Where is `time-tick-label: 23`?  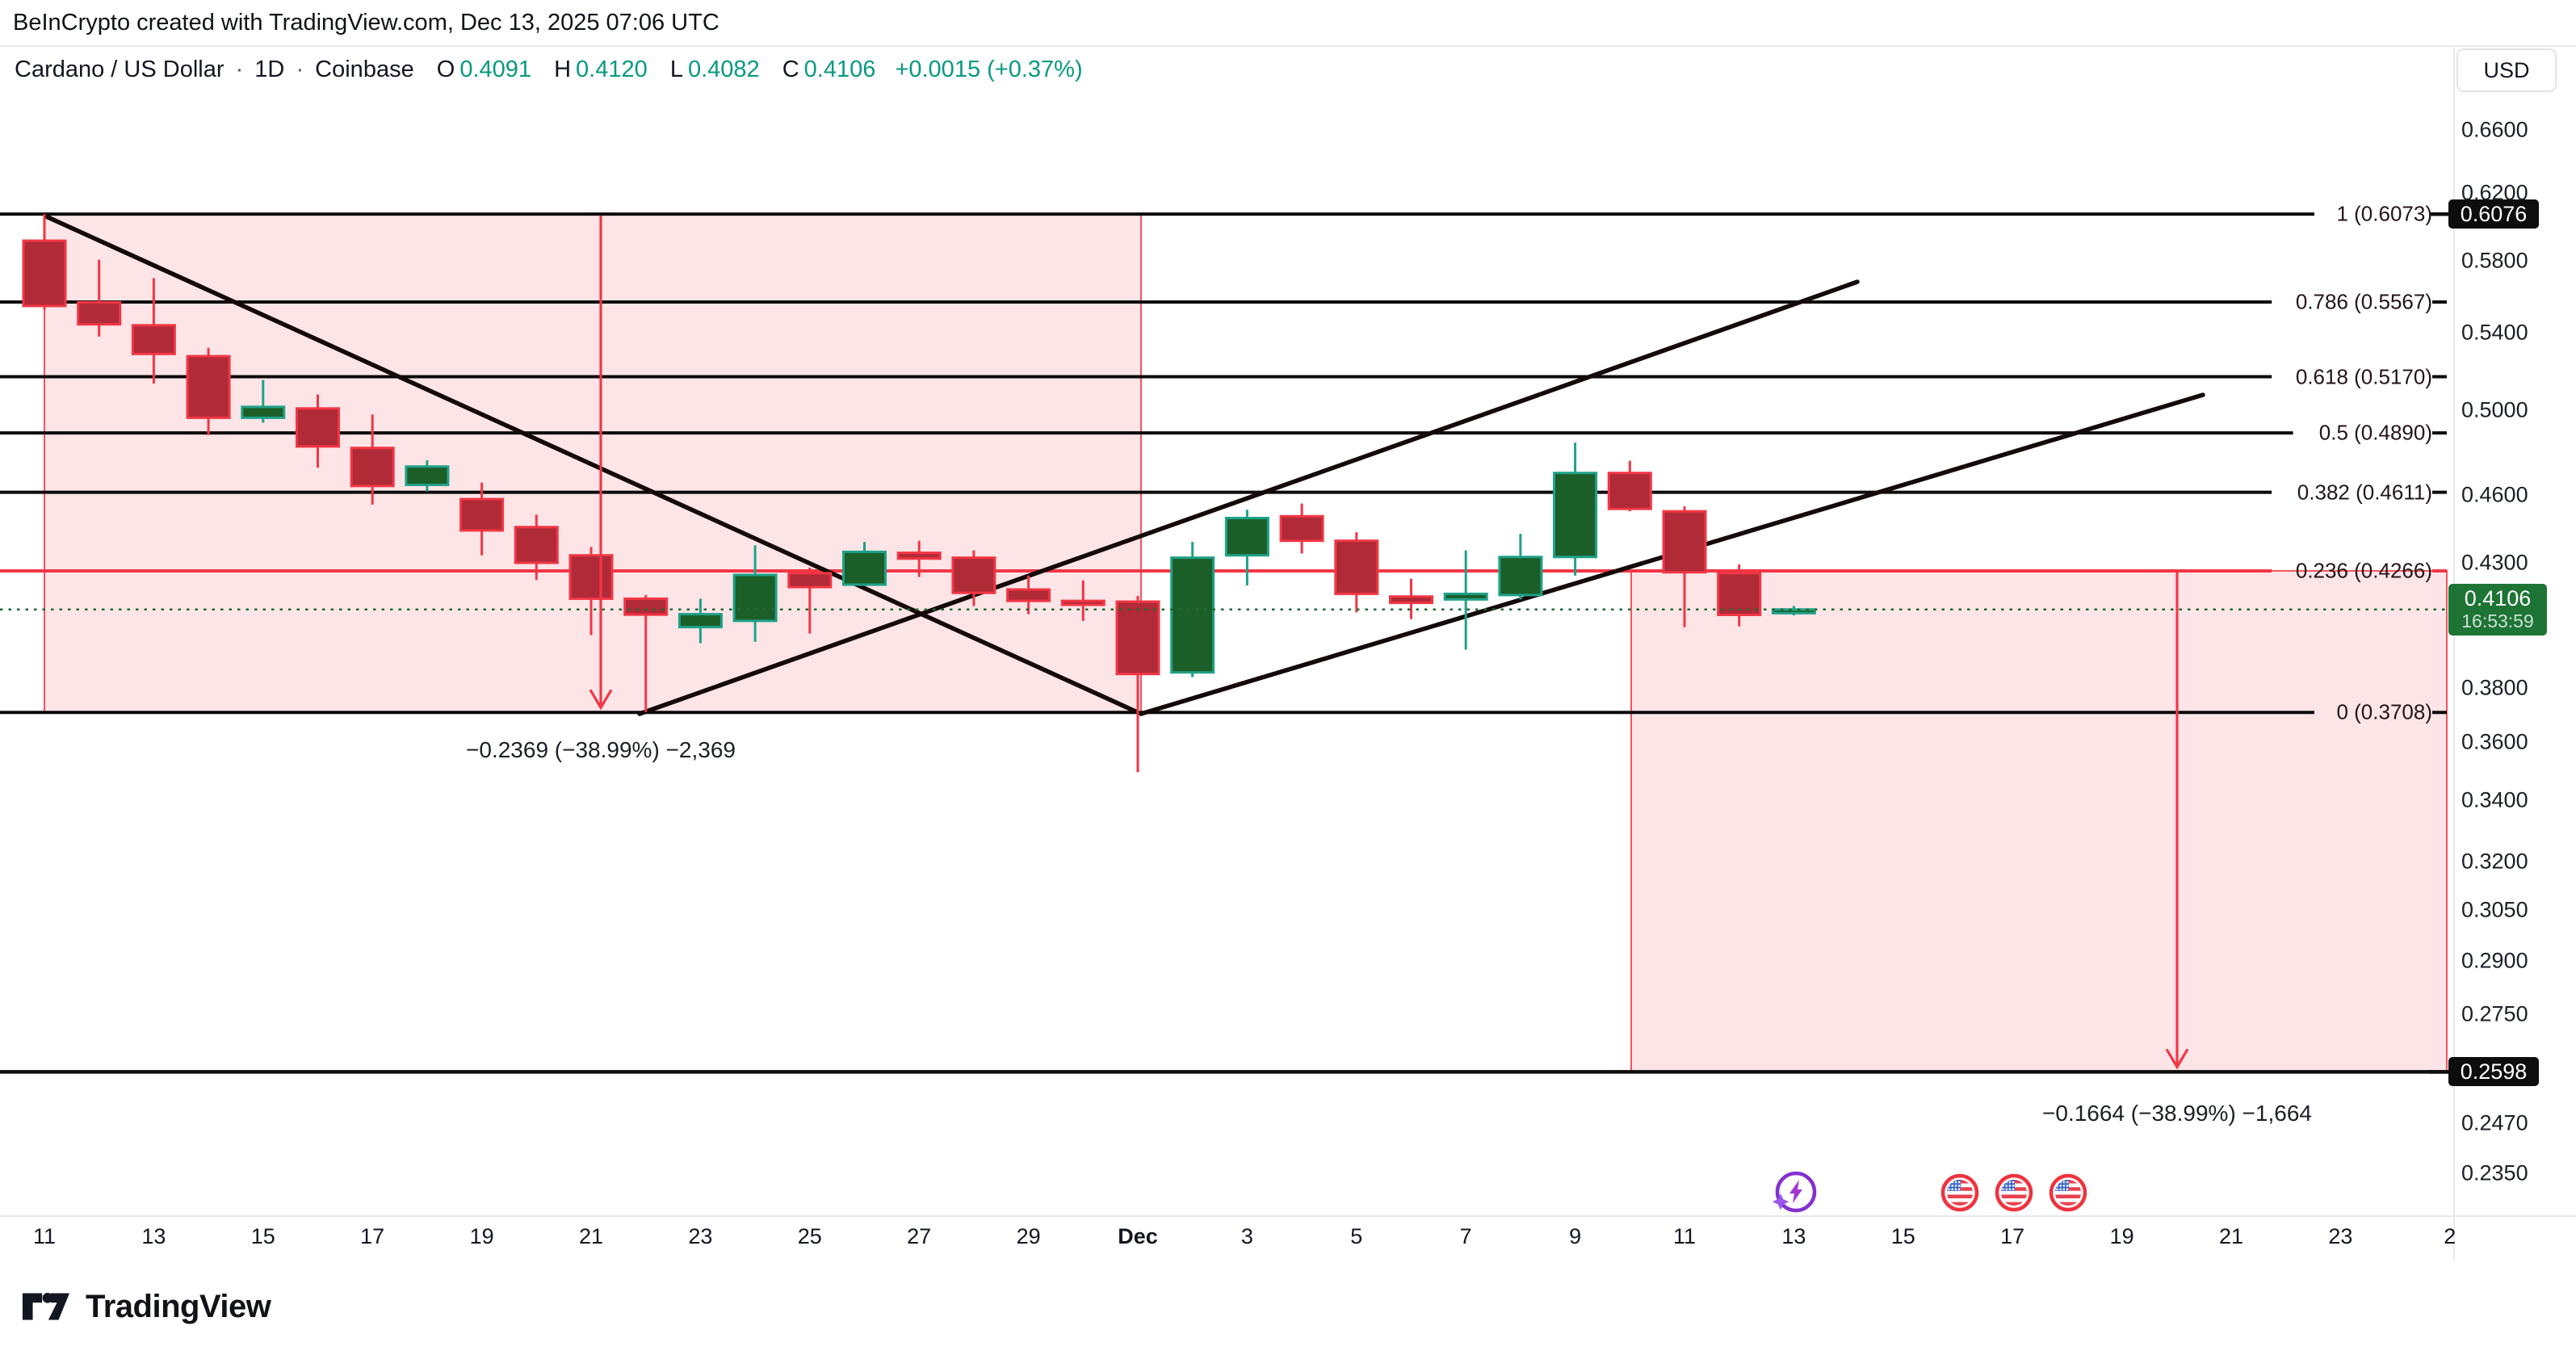
time-tick-label: 23 is located at coordinates (2340, 1236).